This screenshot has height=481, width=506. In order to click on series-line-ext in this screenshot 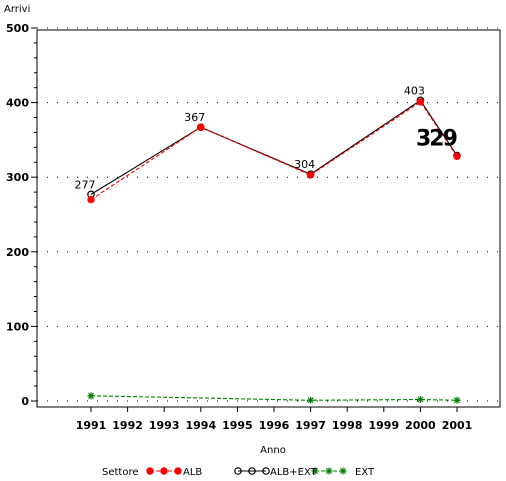, I will do `click(274, 398)`.